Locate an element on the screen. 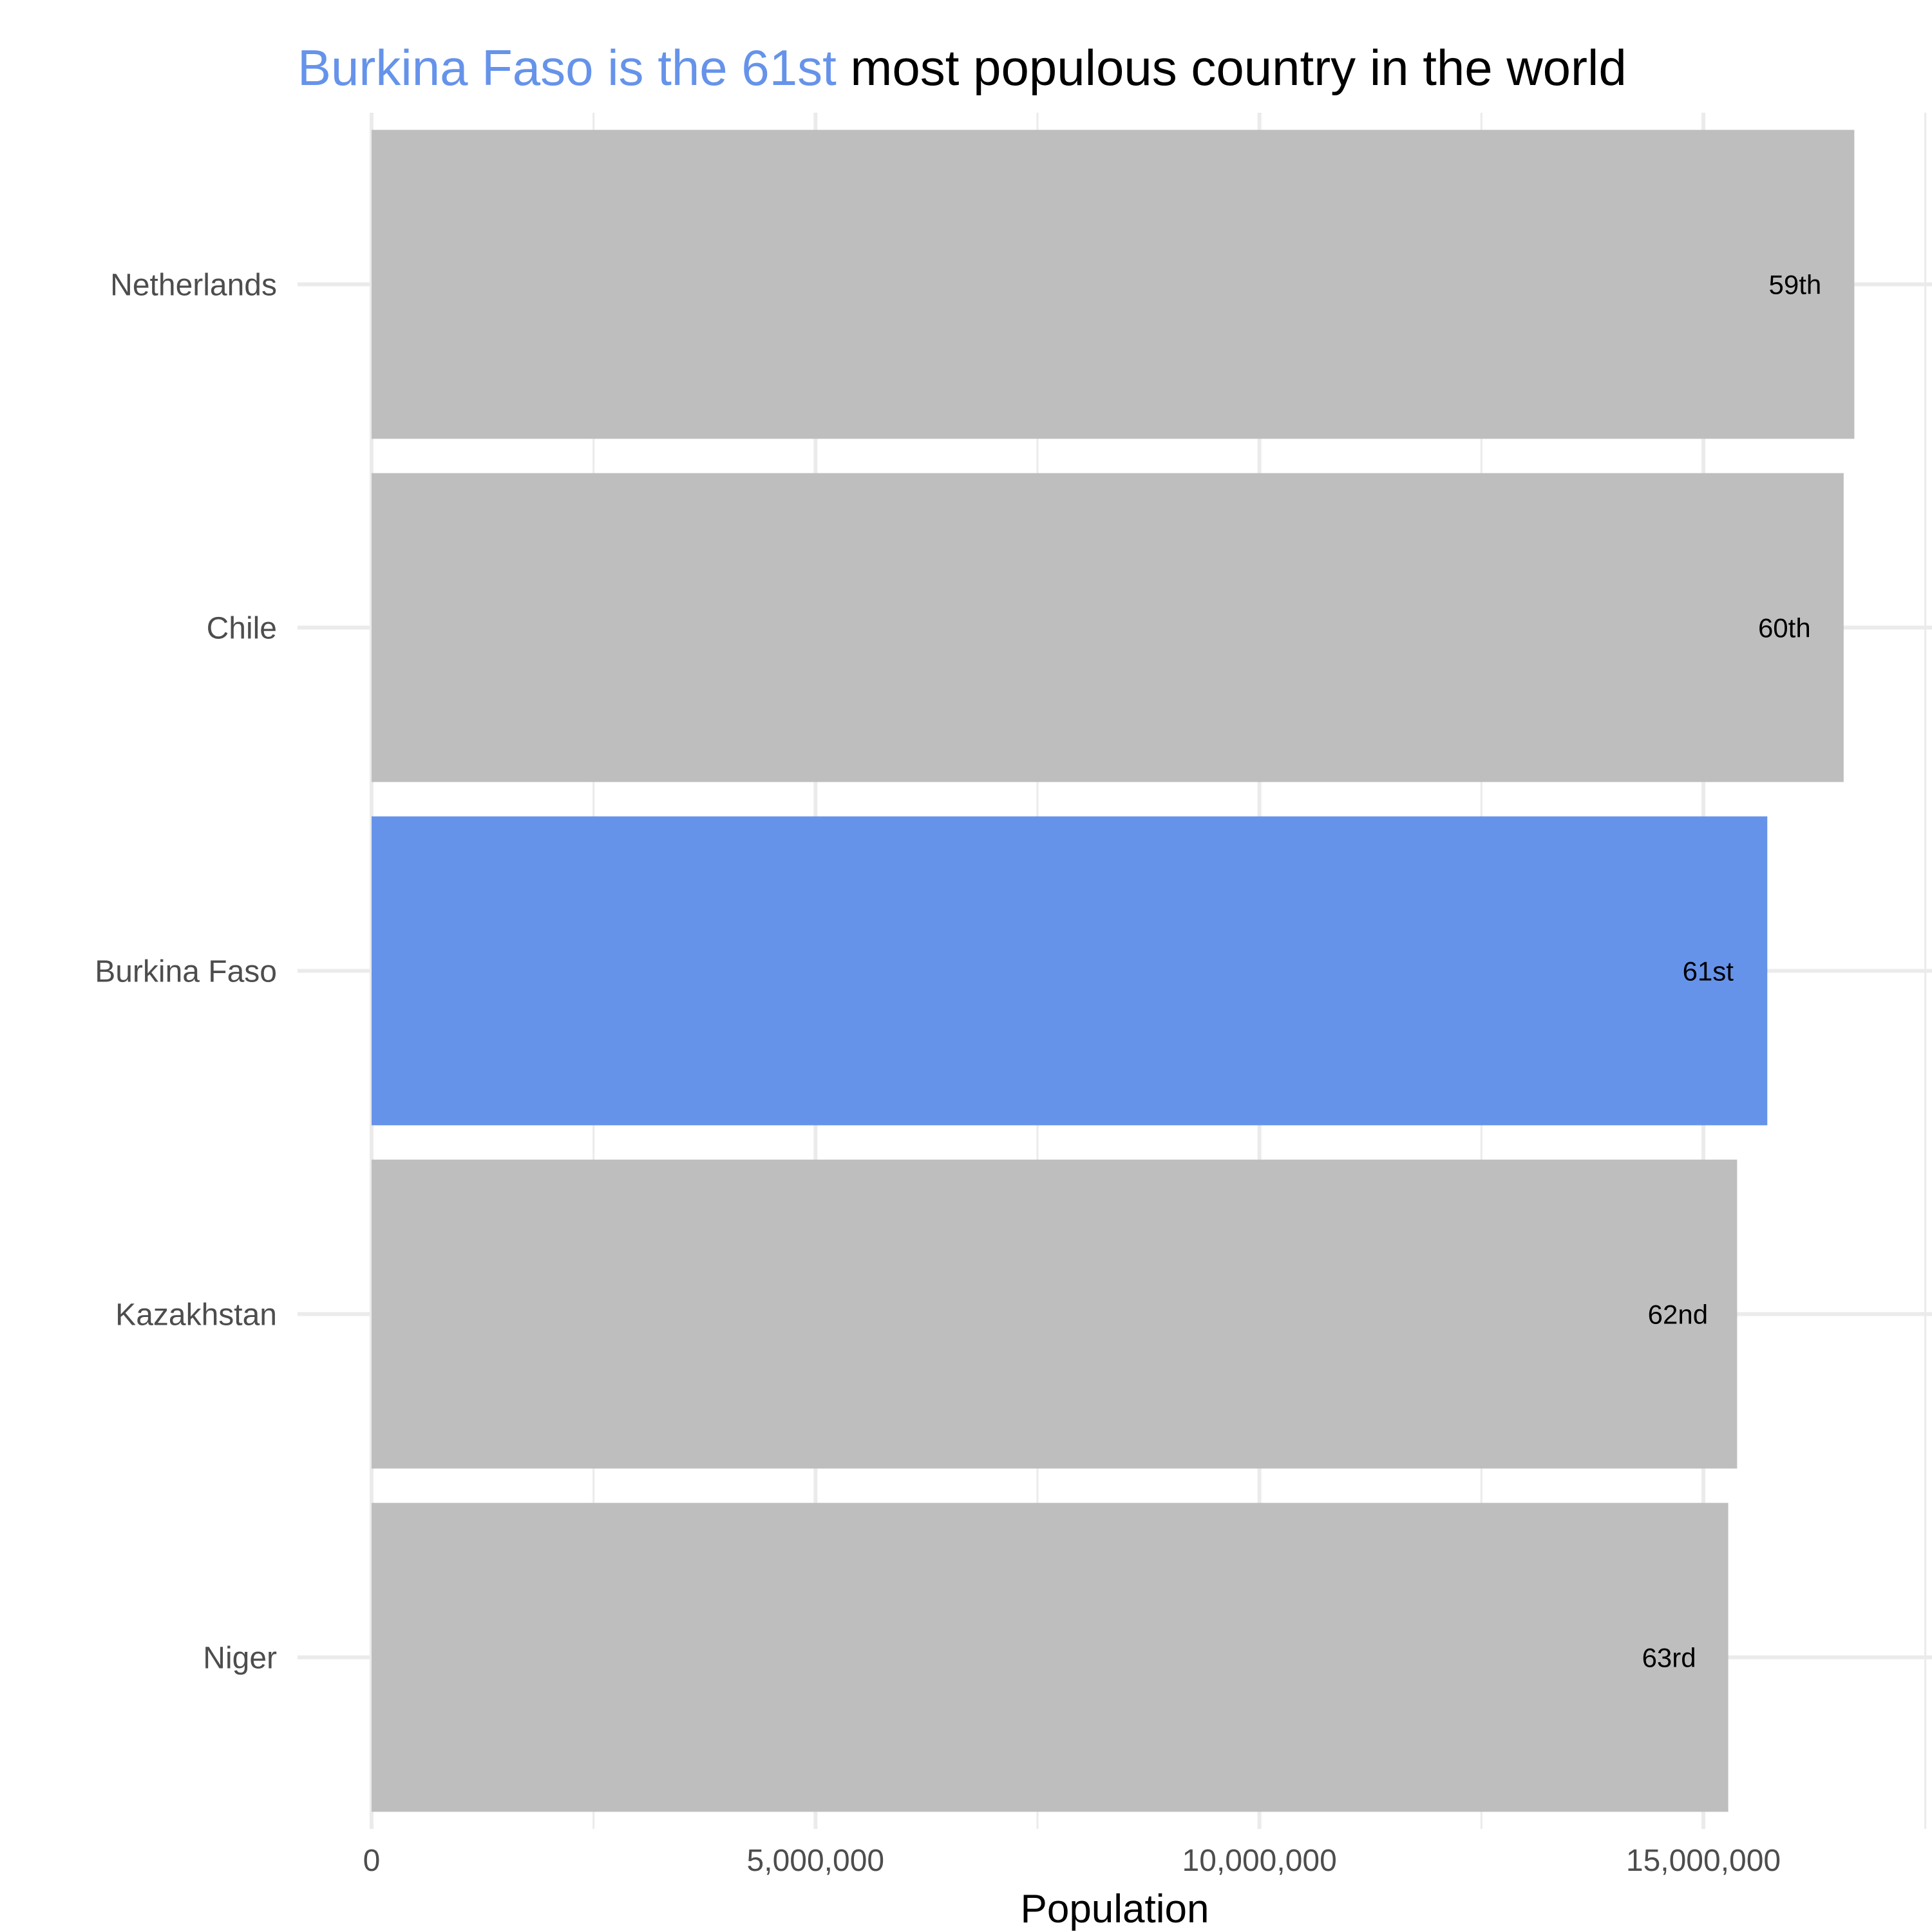 This screenshot has width=1932, height=1932. x-axis-title: Population is located at coordinates (1114, 1909).